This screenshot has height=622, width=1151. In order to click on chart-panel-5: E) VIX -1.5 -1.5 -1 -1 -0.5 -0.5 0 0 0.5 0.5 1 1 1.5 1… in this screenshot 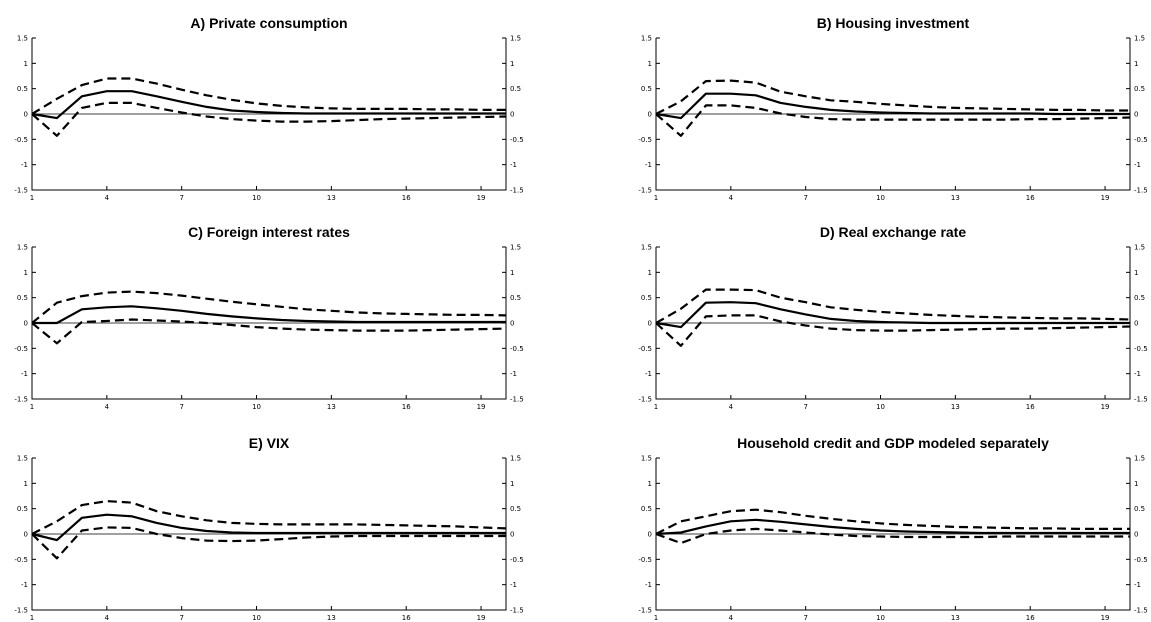, I will do `click(268, 528)`.